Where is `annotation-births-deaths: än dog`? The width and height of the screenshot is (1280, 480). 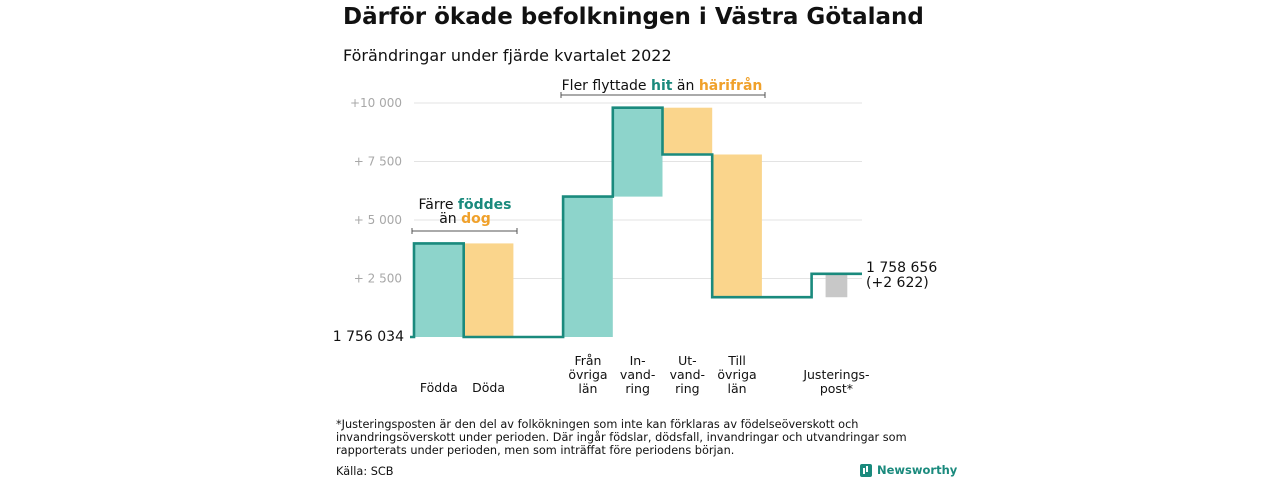
annotation-births-deaths: än dog is located at coordinates (465, 219).